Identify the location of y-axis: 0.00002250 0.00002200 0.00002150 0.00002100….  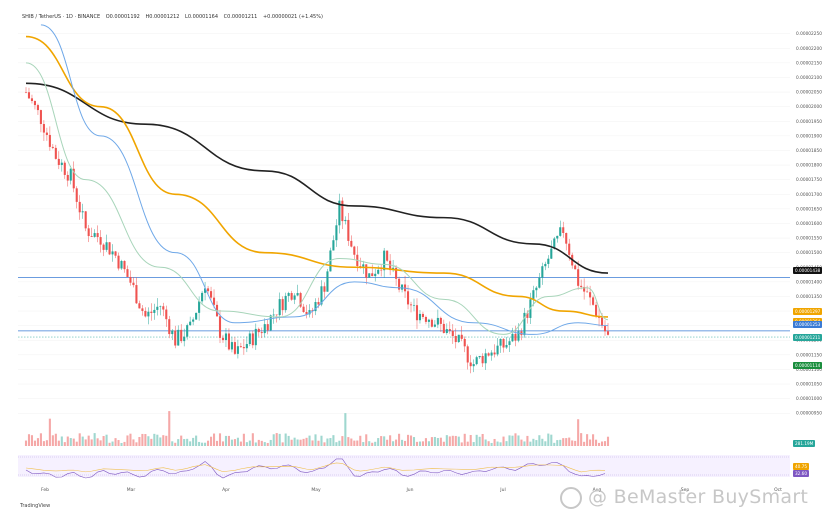
(809, 224).